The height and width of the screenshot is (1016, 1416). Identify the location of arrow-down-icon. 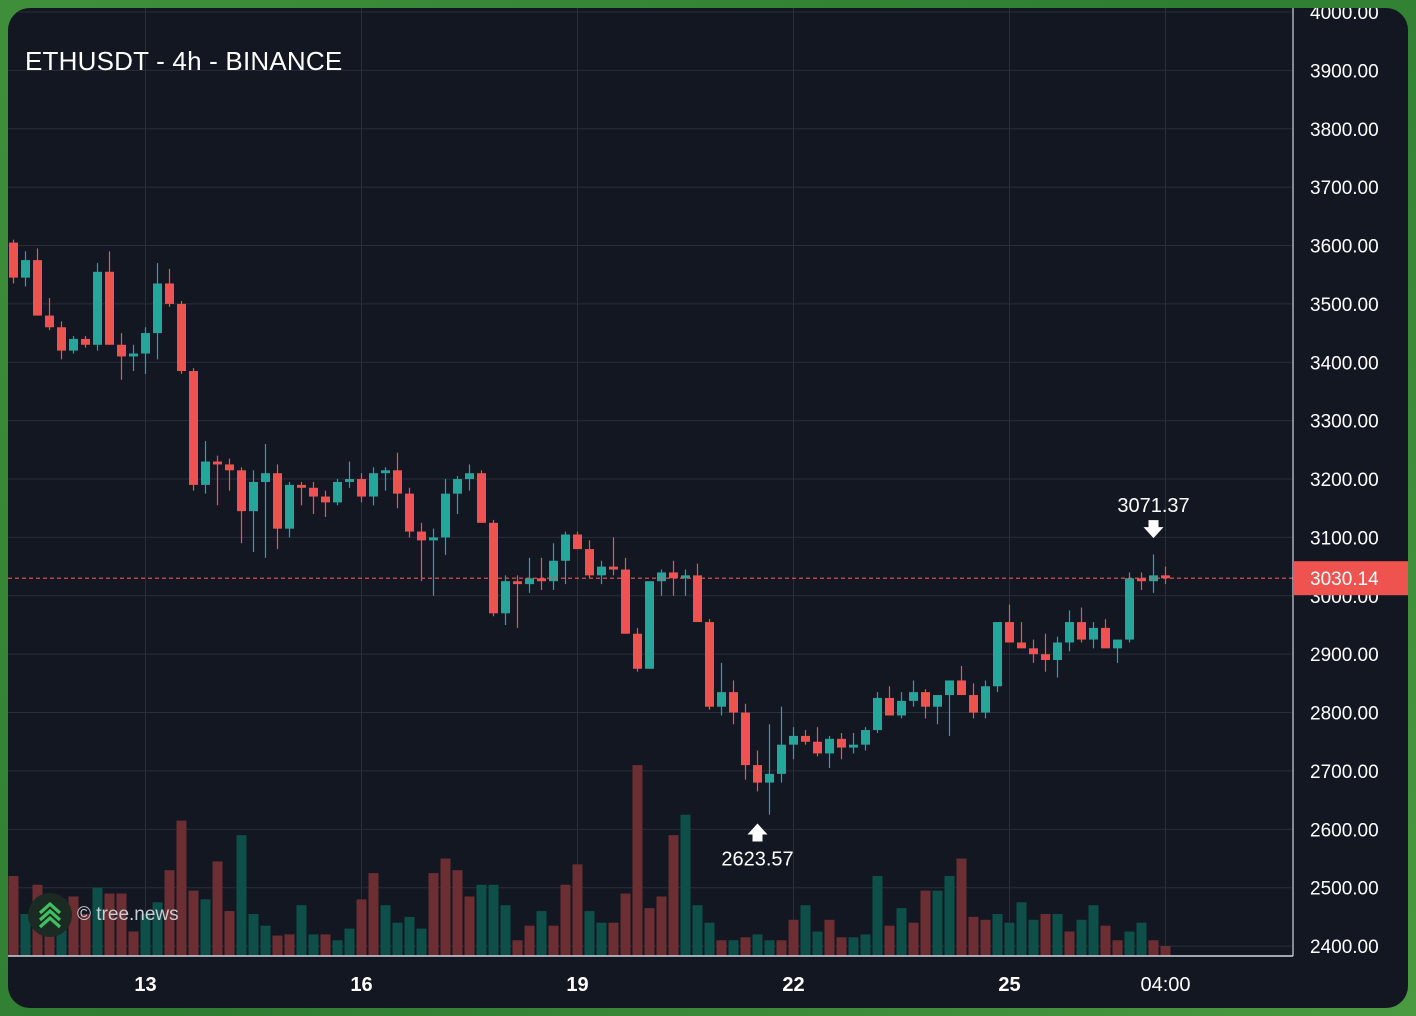
(1153, 529).